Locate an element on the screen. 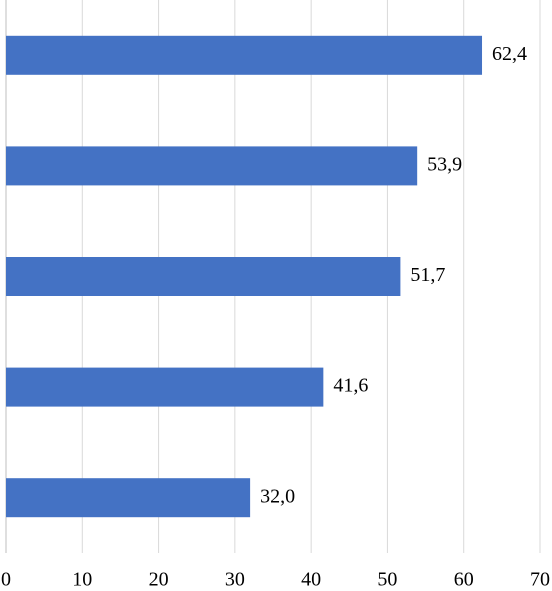 The height and width of the screenshot is (591, 552). x-tick-label: 20 is located at coordinates (159, 580).